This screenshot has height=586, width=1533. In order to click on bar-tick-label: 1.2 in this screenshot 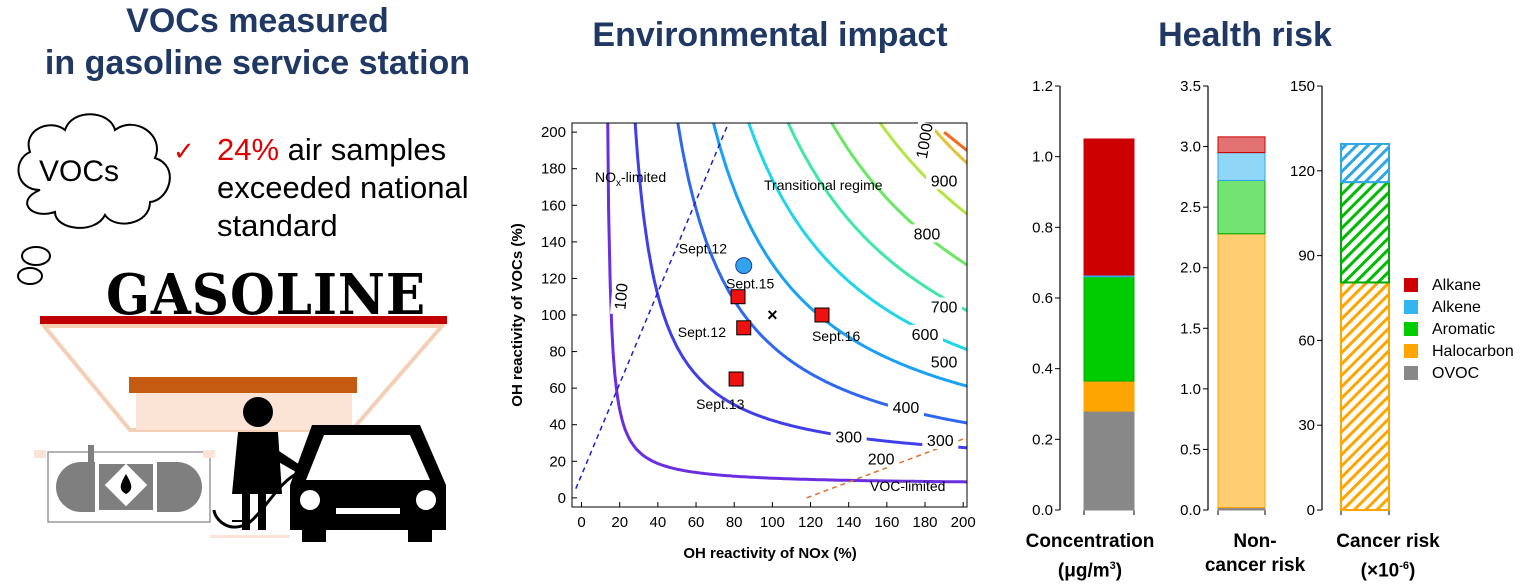, I will do `click(1042, 86)`.